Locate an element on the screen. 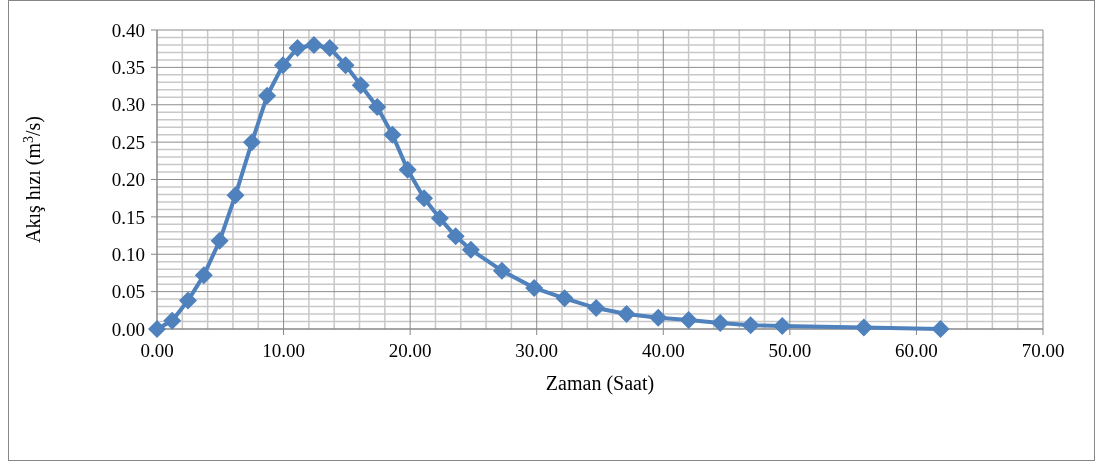 The width and height of the screenshot is (1103, 467). y-tick-label: 0.20 is located at coordinates (128, 180).